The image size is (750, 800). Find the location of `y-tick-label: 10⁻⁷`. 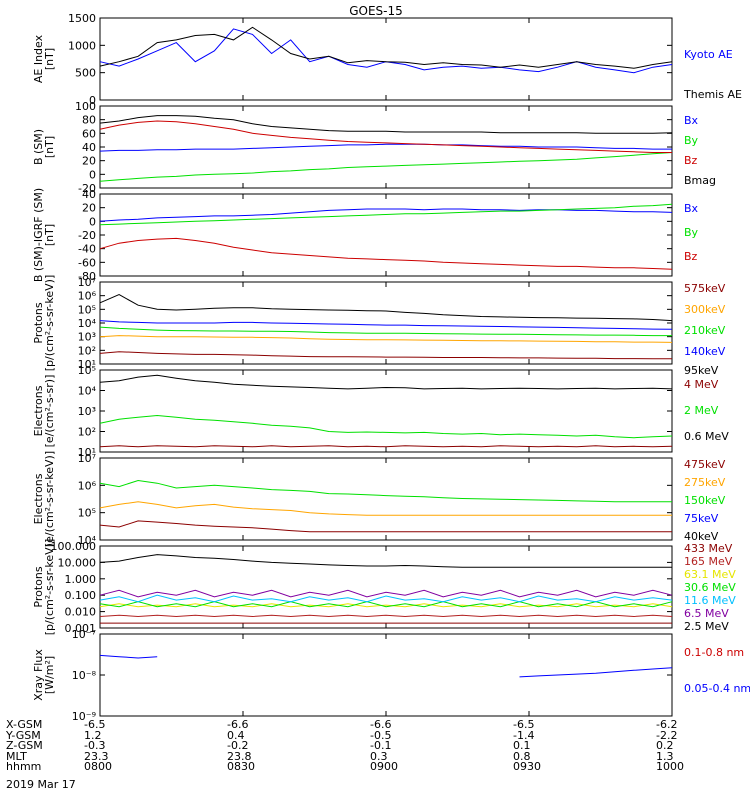

y-tick-label: 10⁻⁷ is located at coordinates (84, 634).